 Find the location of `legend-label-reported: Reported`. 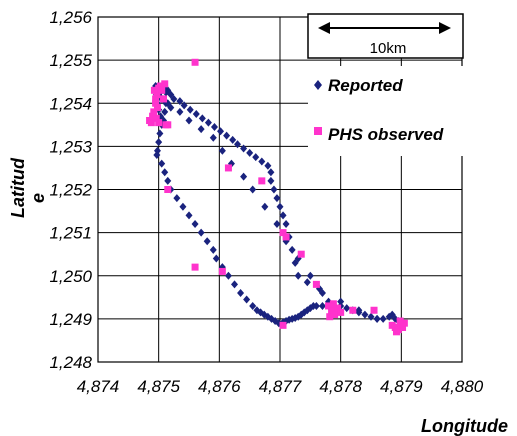

legend-label-reported: Reported is located at coordinates (365, 85).